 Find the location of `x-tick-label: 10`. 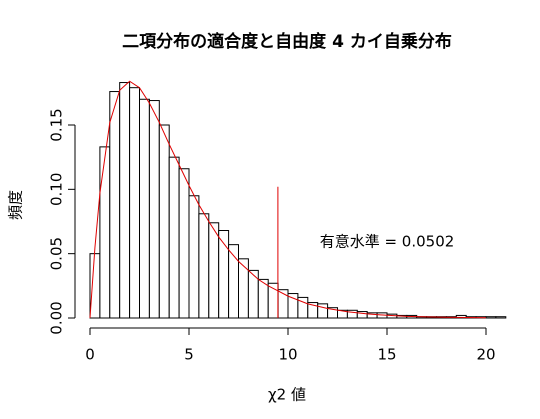

x-tick-label: 10 is located at coordinates (287, 355).